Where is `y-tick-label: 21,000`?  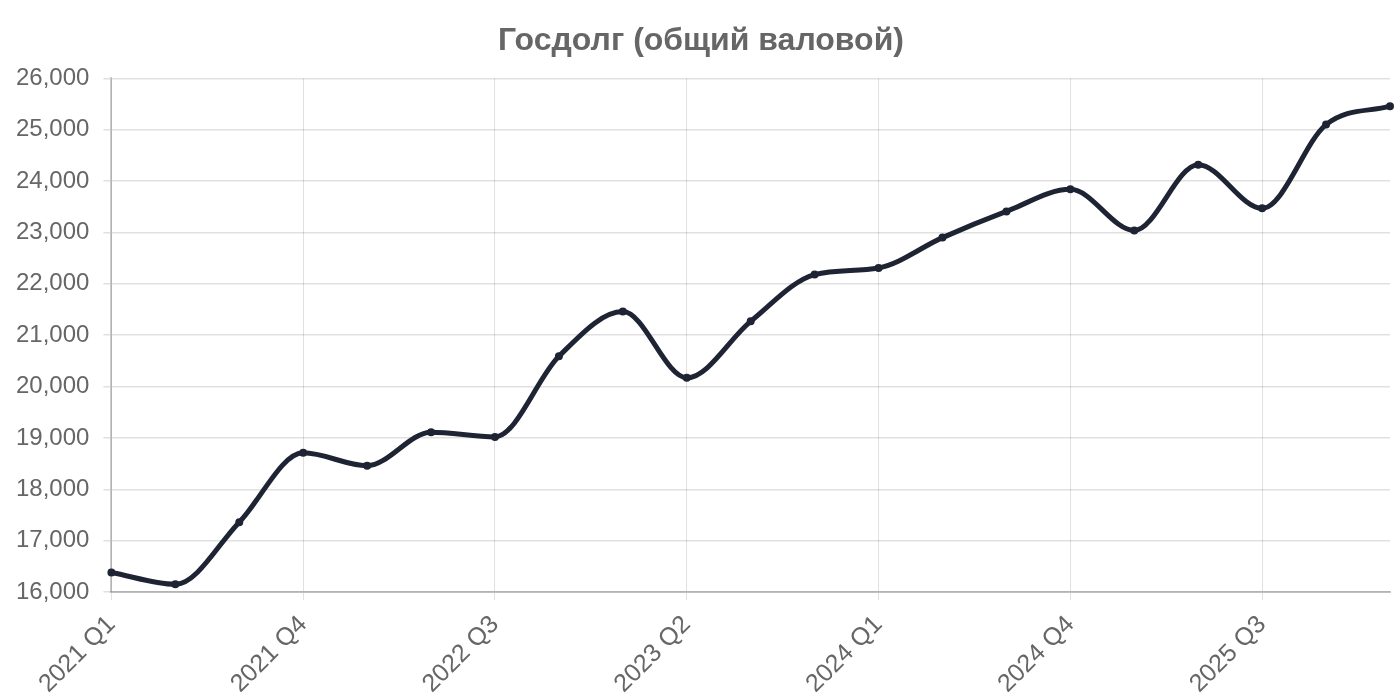 y-tick-label: 21,000 is located at coordinates (53, 333).